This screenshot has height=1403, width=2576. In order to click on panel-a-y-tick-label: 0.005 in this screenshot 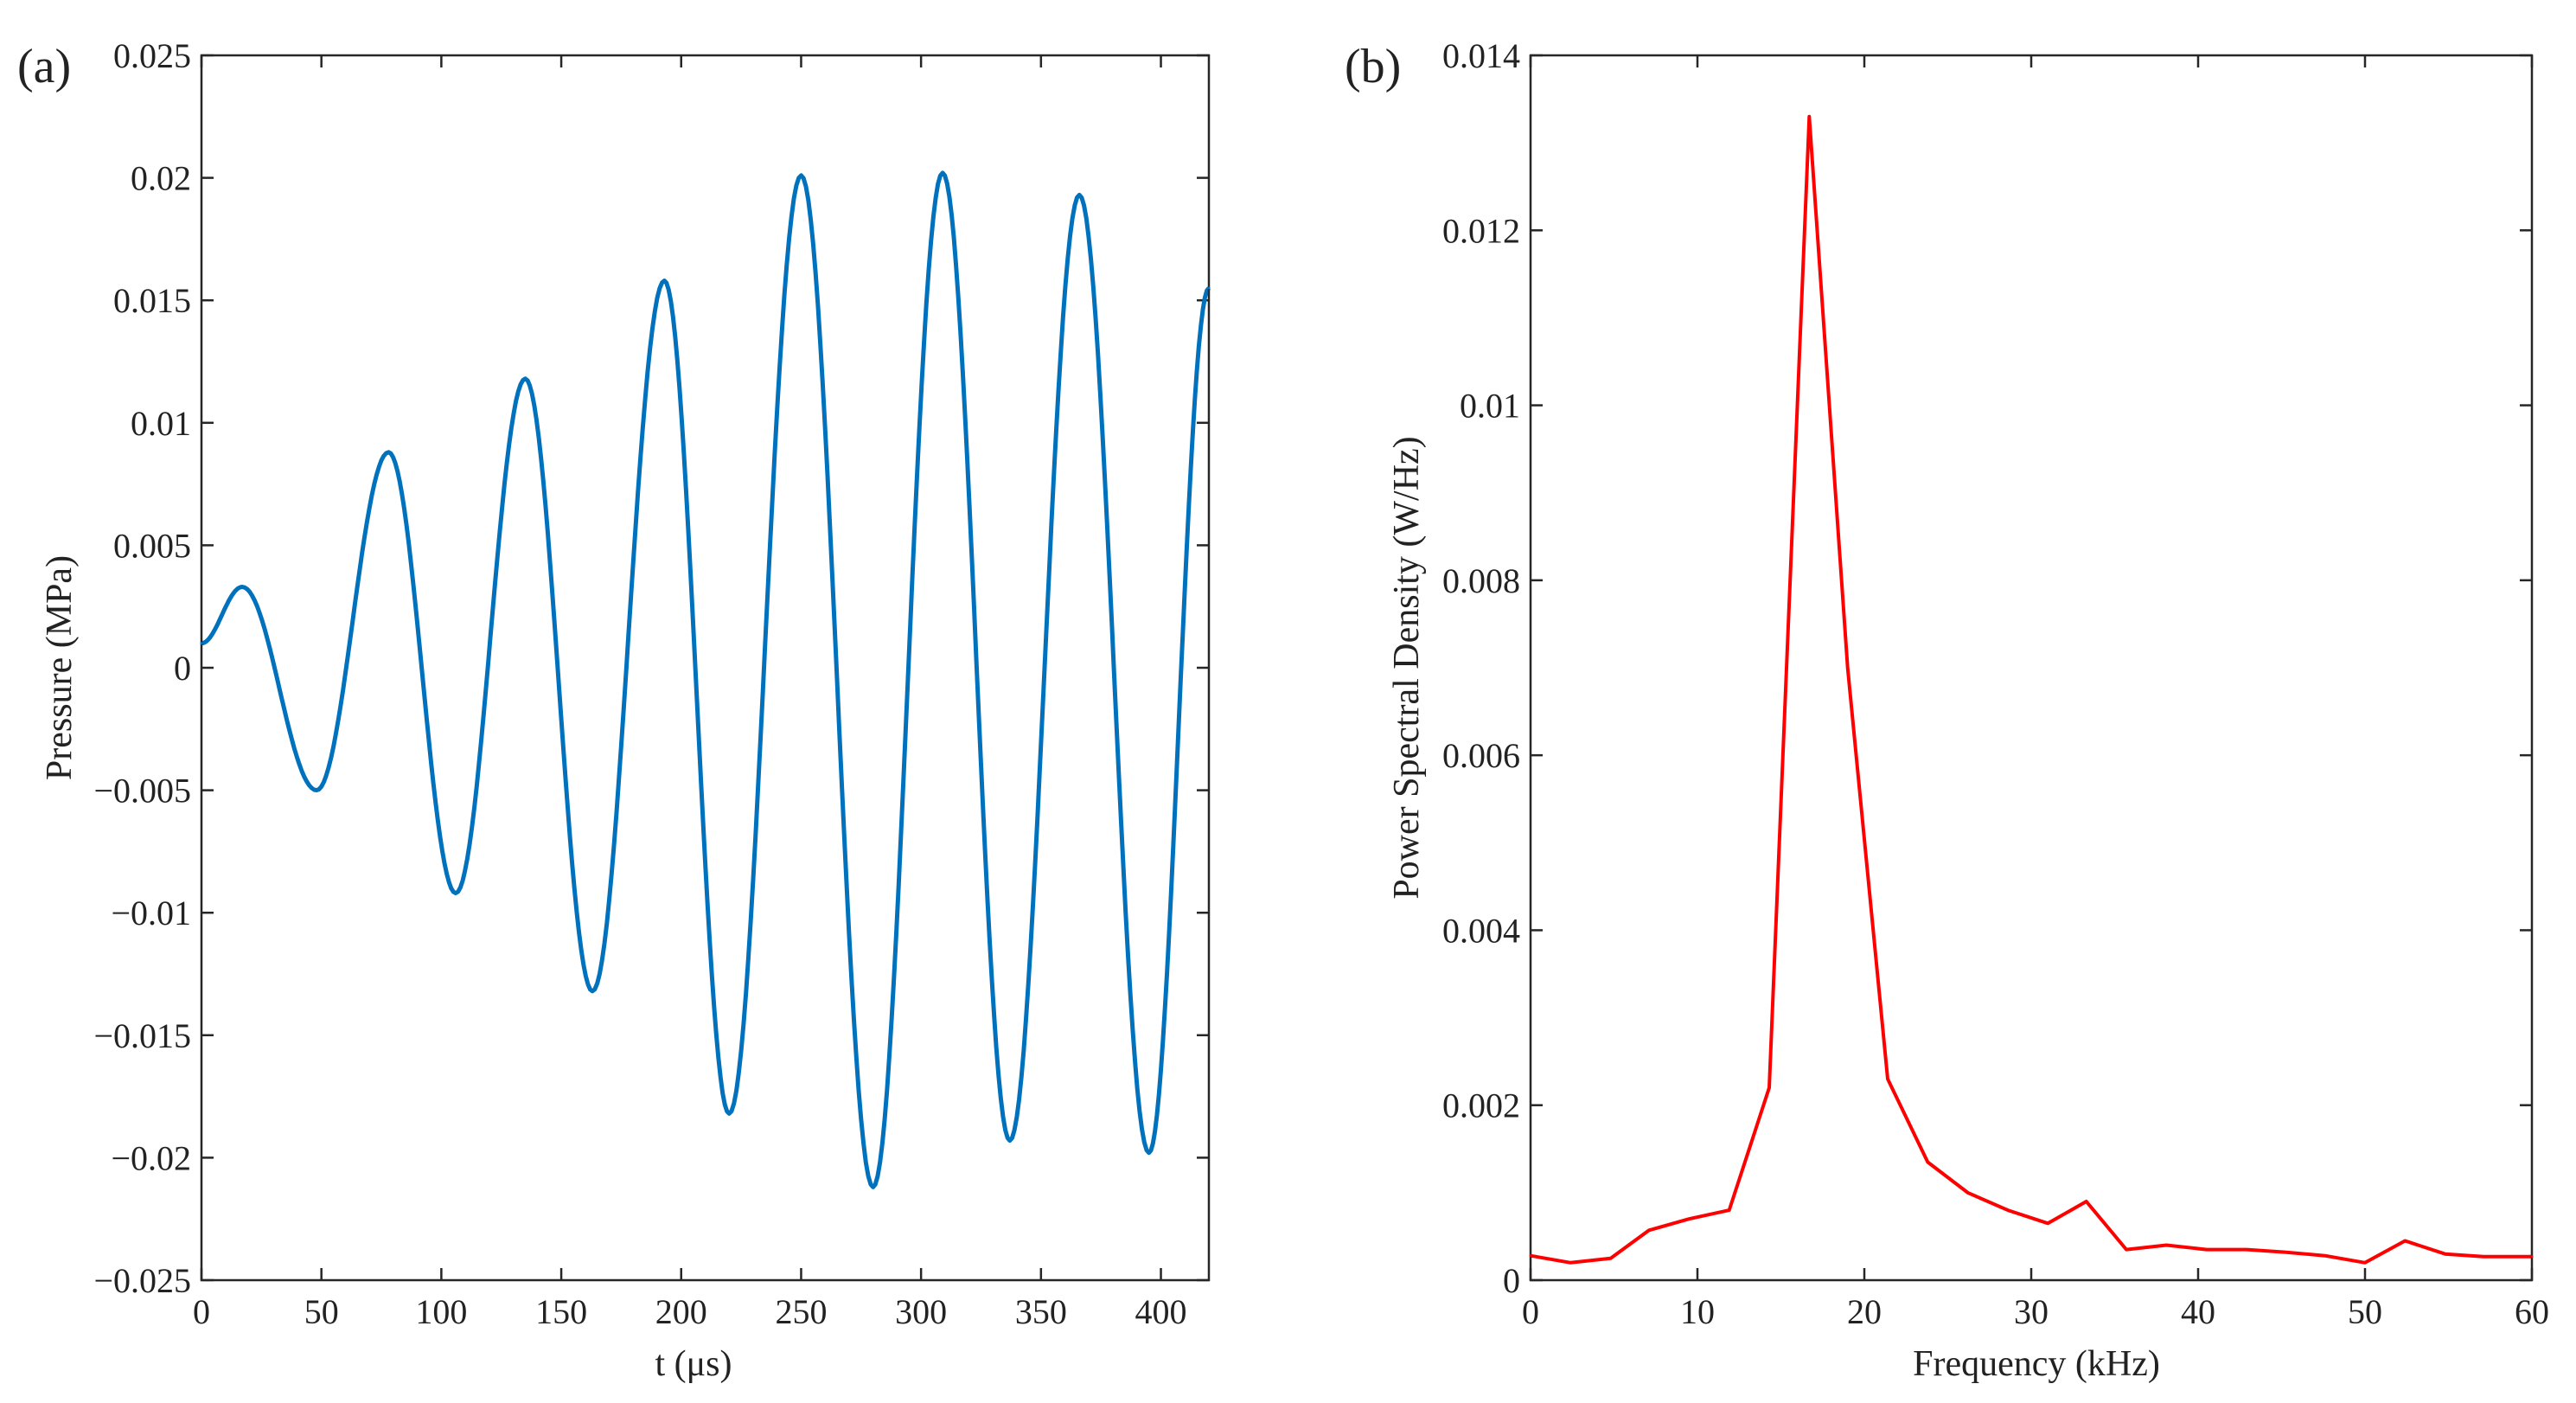, I will do `click(152, 545)`.